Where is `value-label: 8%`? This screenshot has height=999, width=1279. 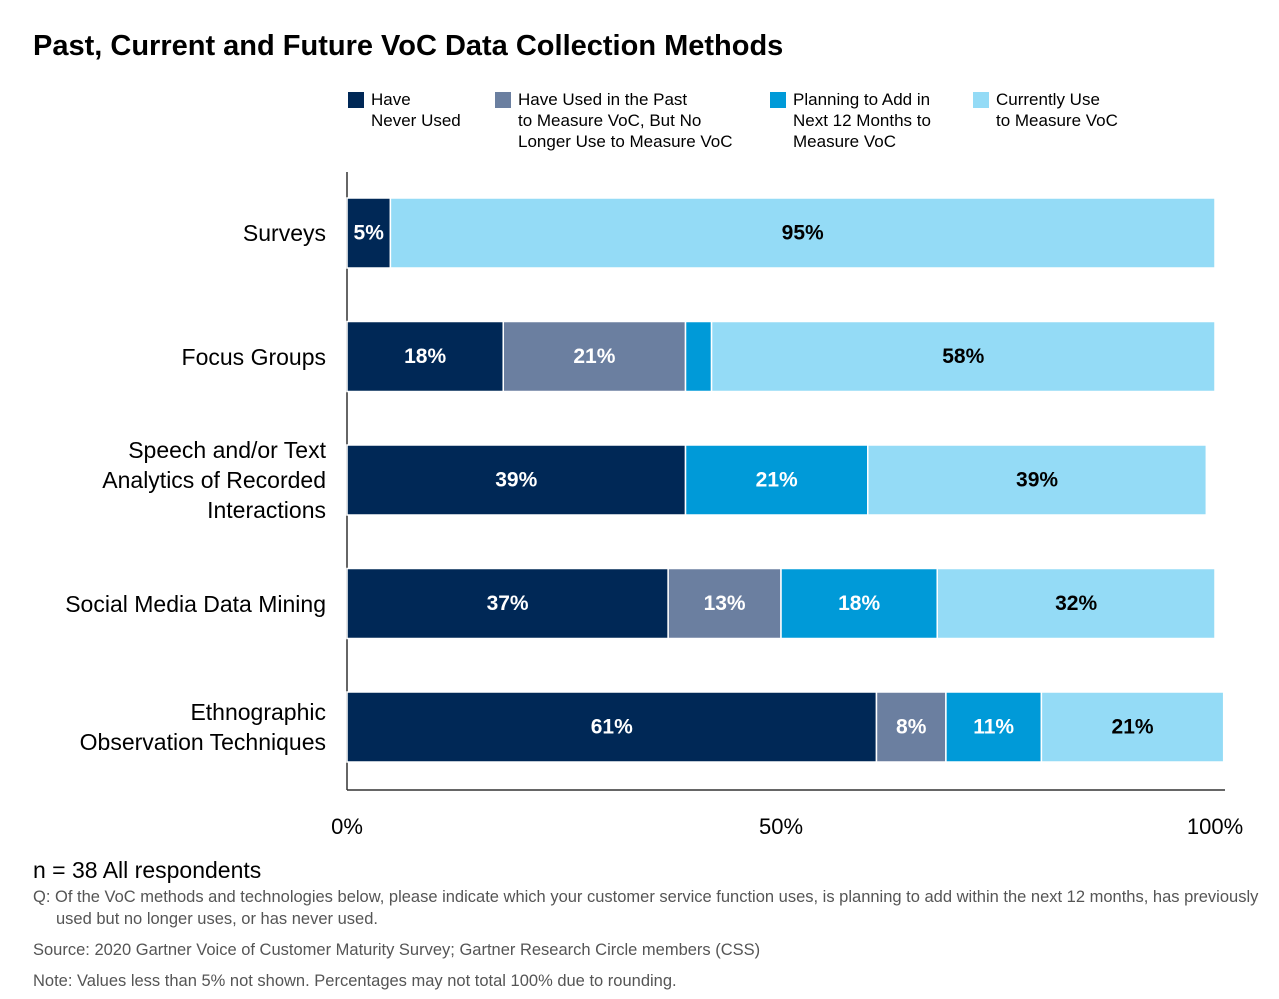
value-label: 8% is located at coordinates (911, 727).